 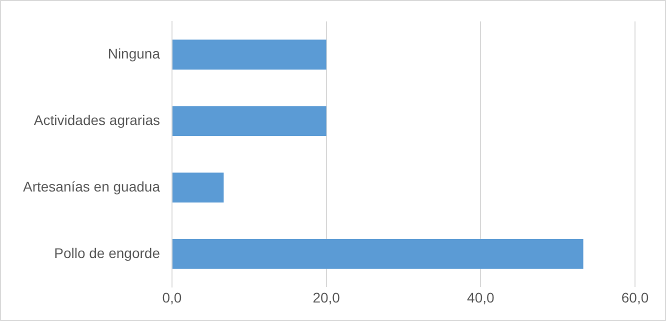 What do you see at coordinates (97, 120) in the screenshot?
I see `y-tick-label: Actividades agrarias` at bounding box center [97, 120].